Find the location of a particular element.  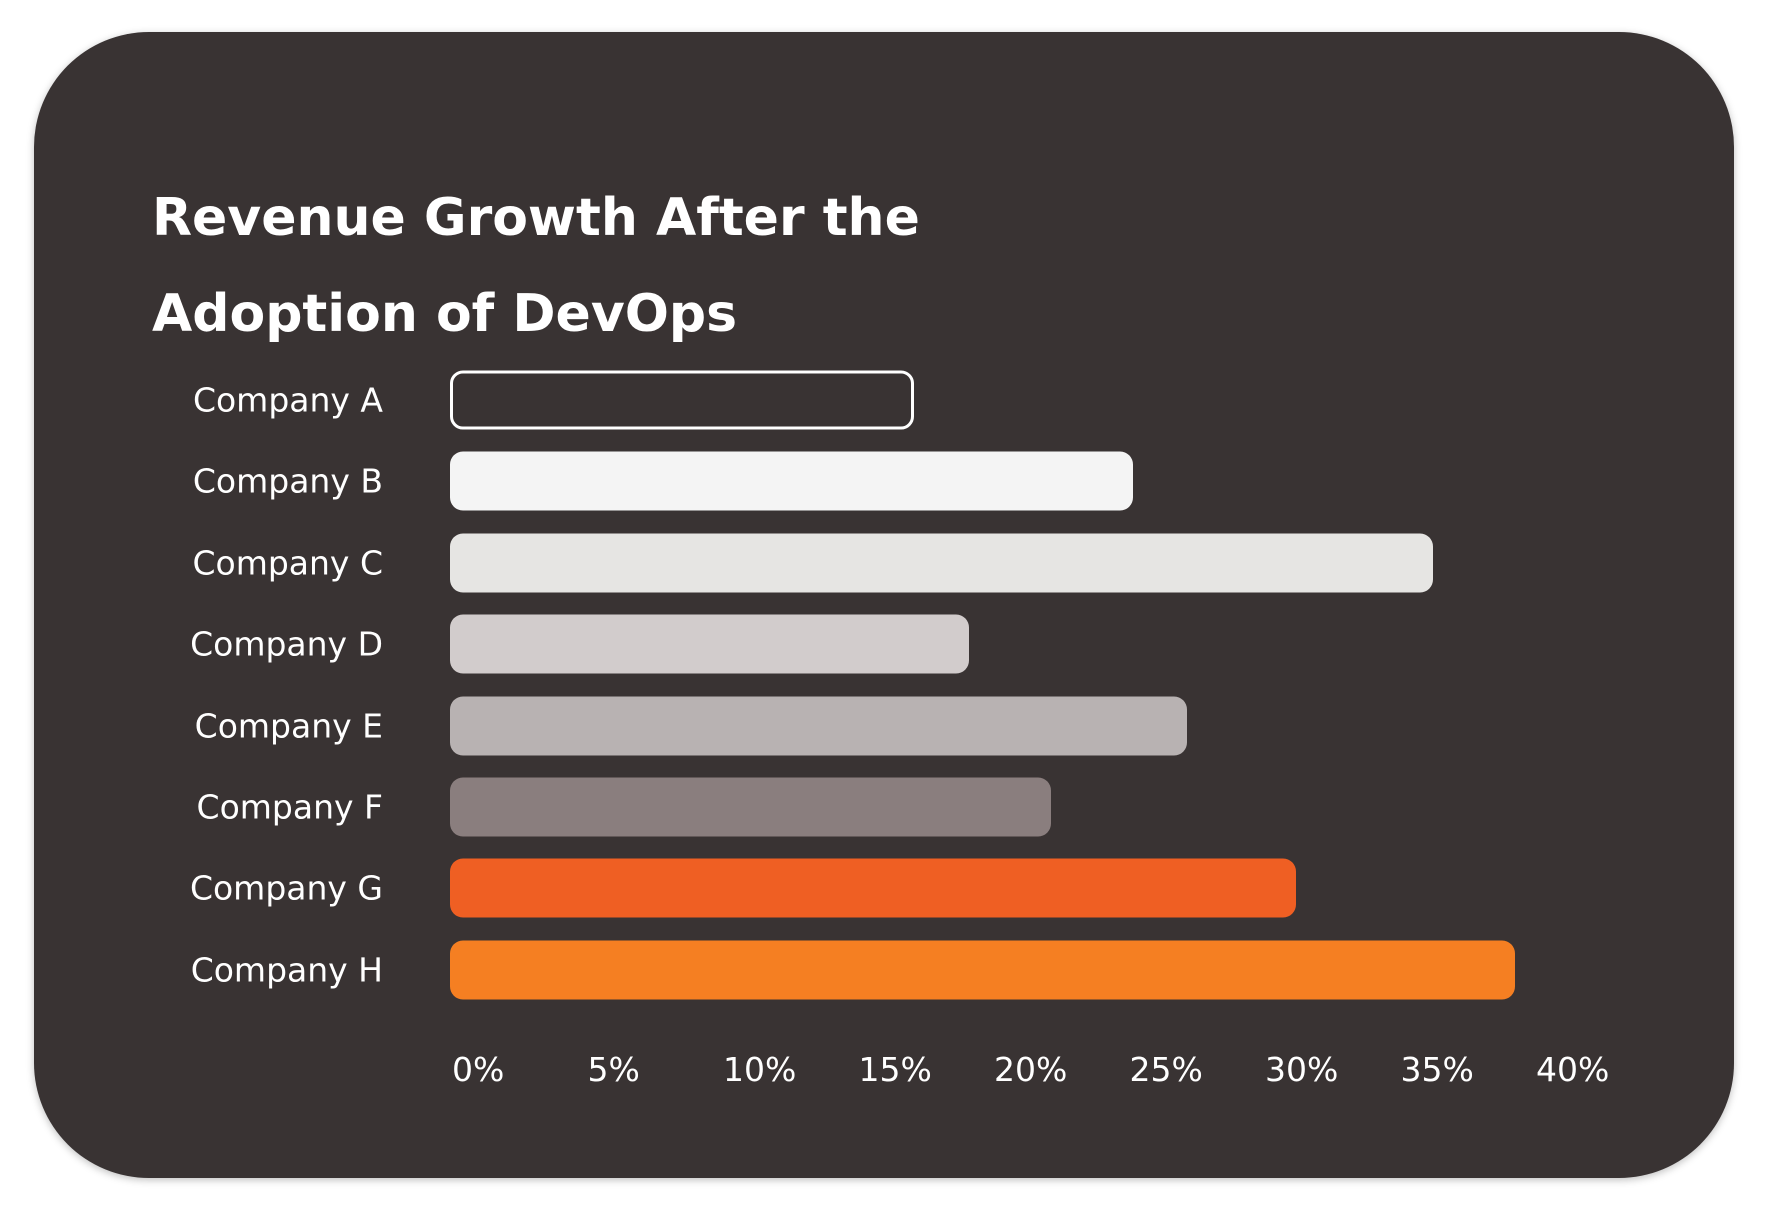

category-label: Company D is located at coordinates (286, 644).